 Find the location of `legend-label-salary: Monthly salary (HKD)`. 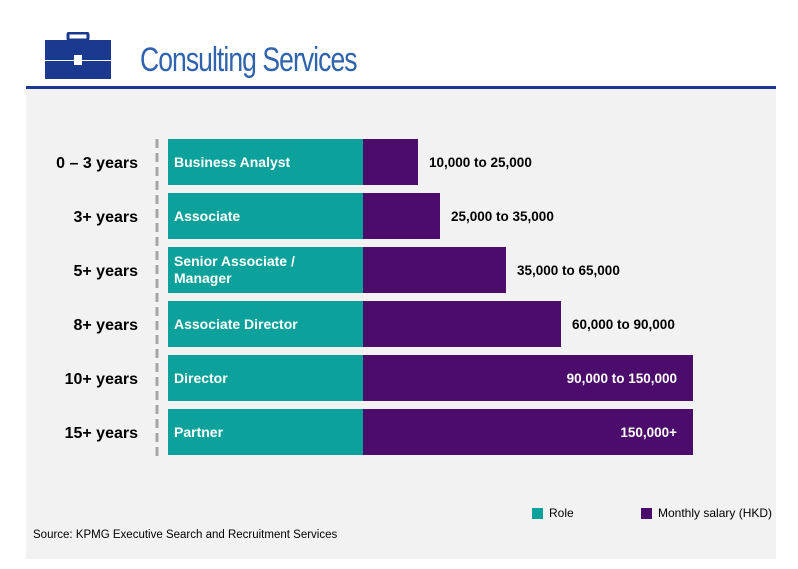

legend-label-salary: Monthly salary (HKD) is located at coordinates (715, 513).